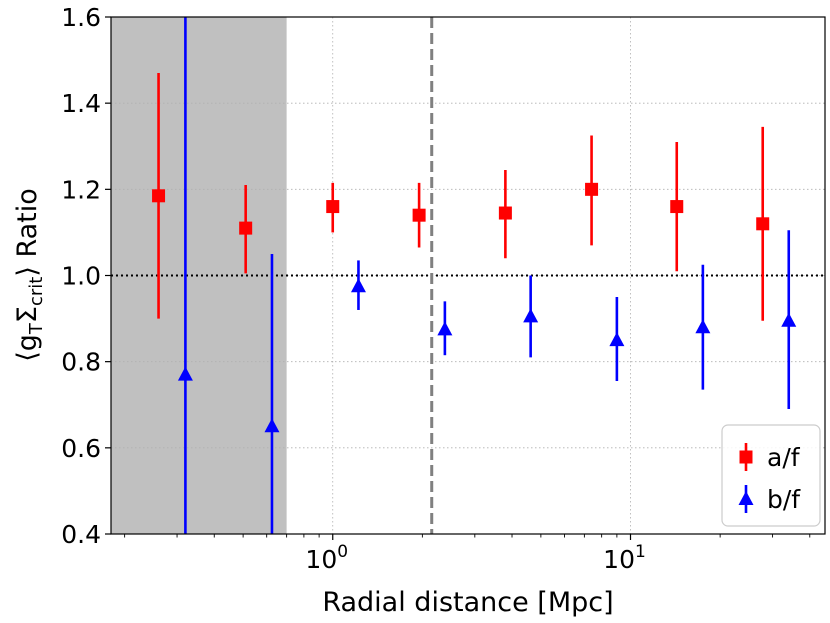  What do you see at coordinates (467, 602) in the screenshot?
I see `x-axis-label: Radial distance [Mpc]` at bounding box center [467, 602].